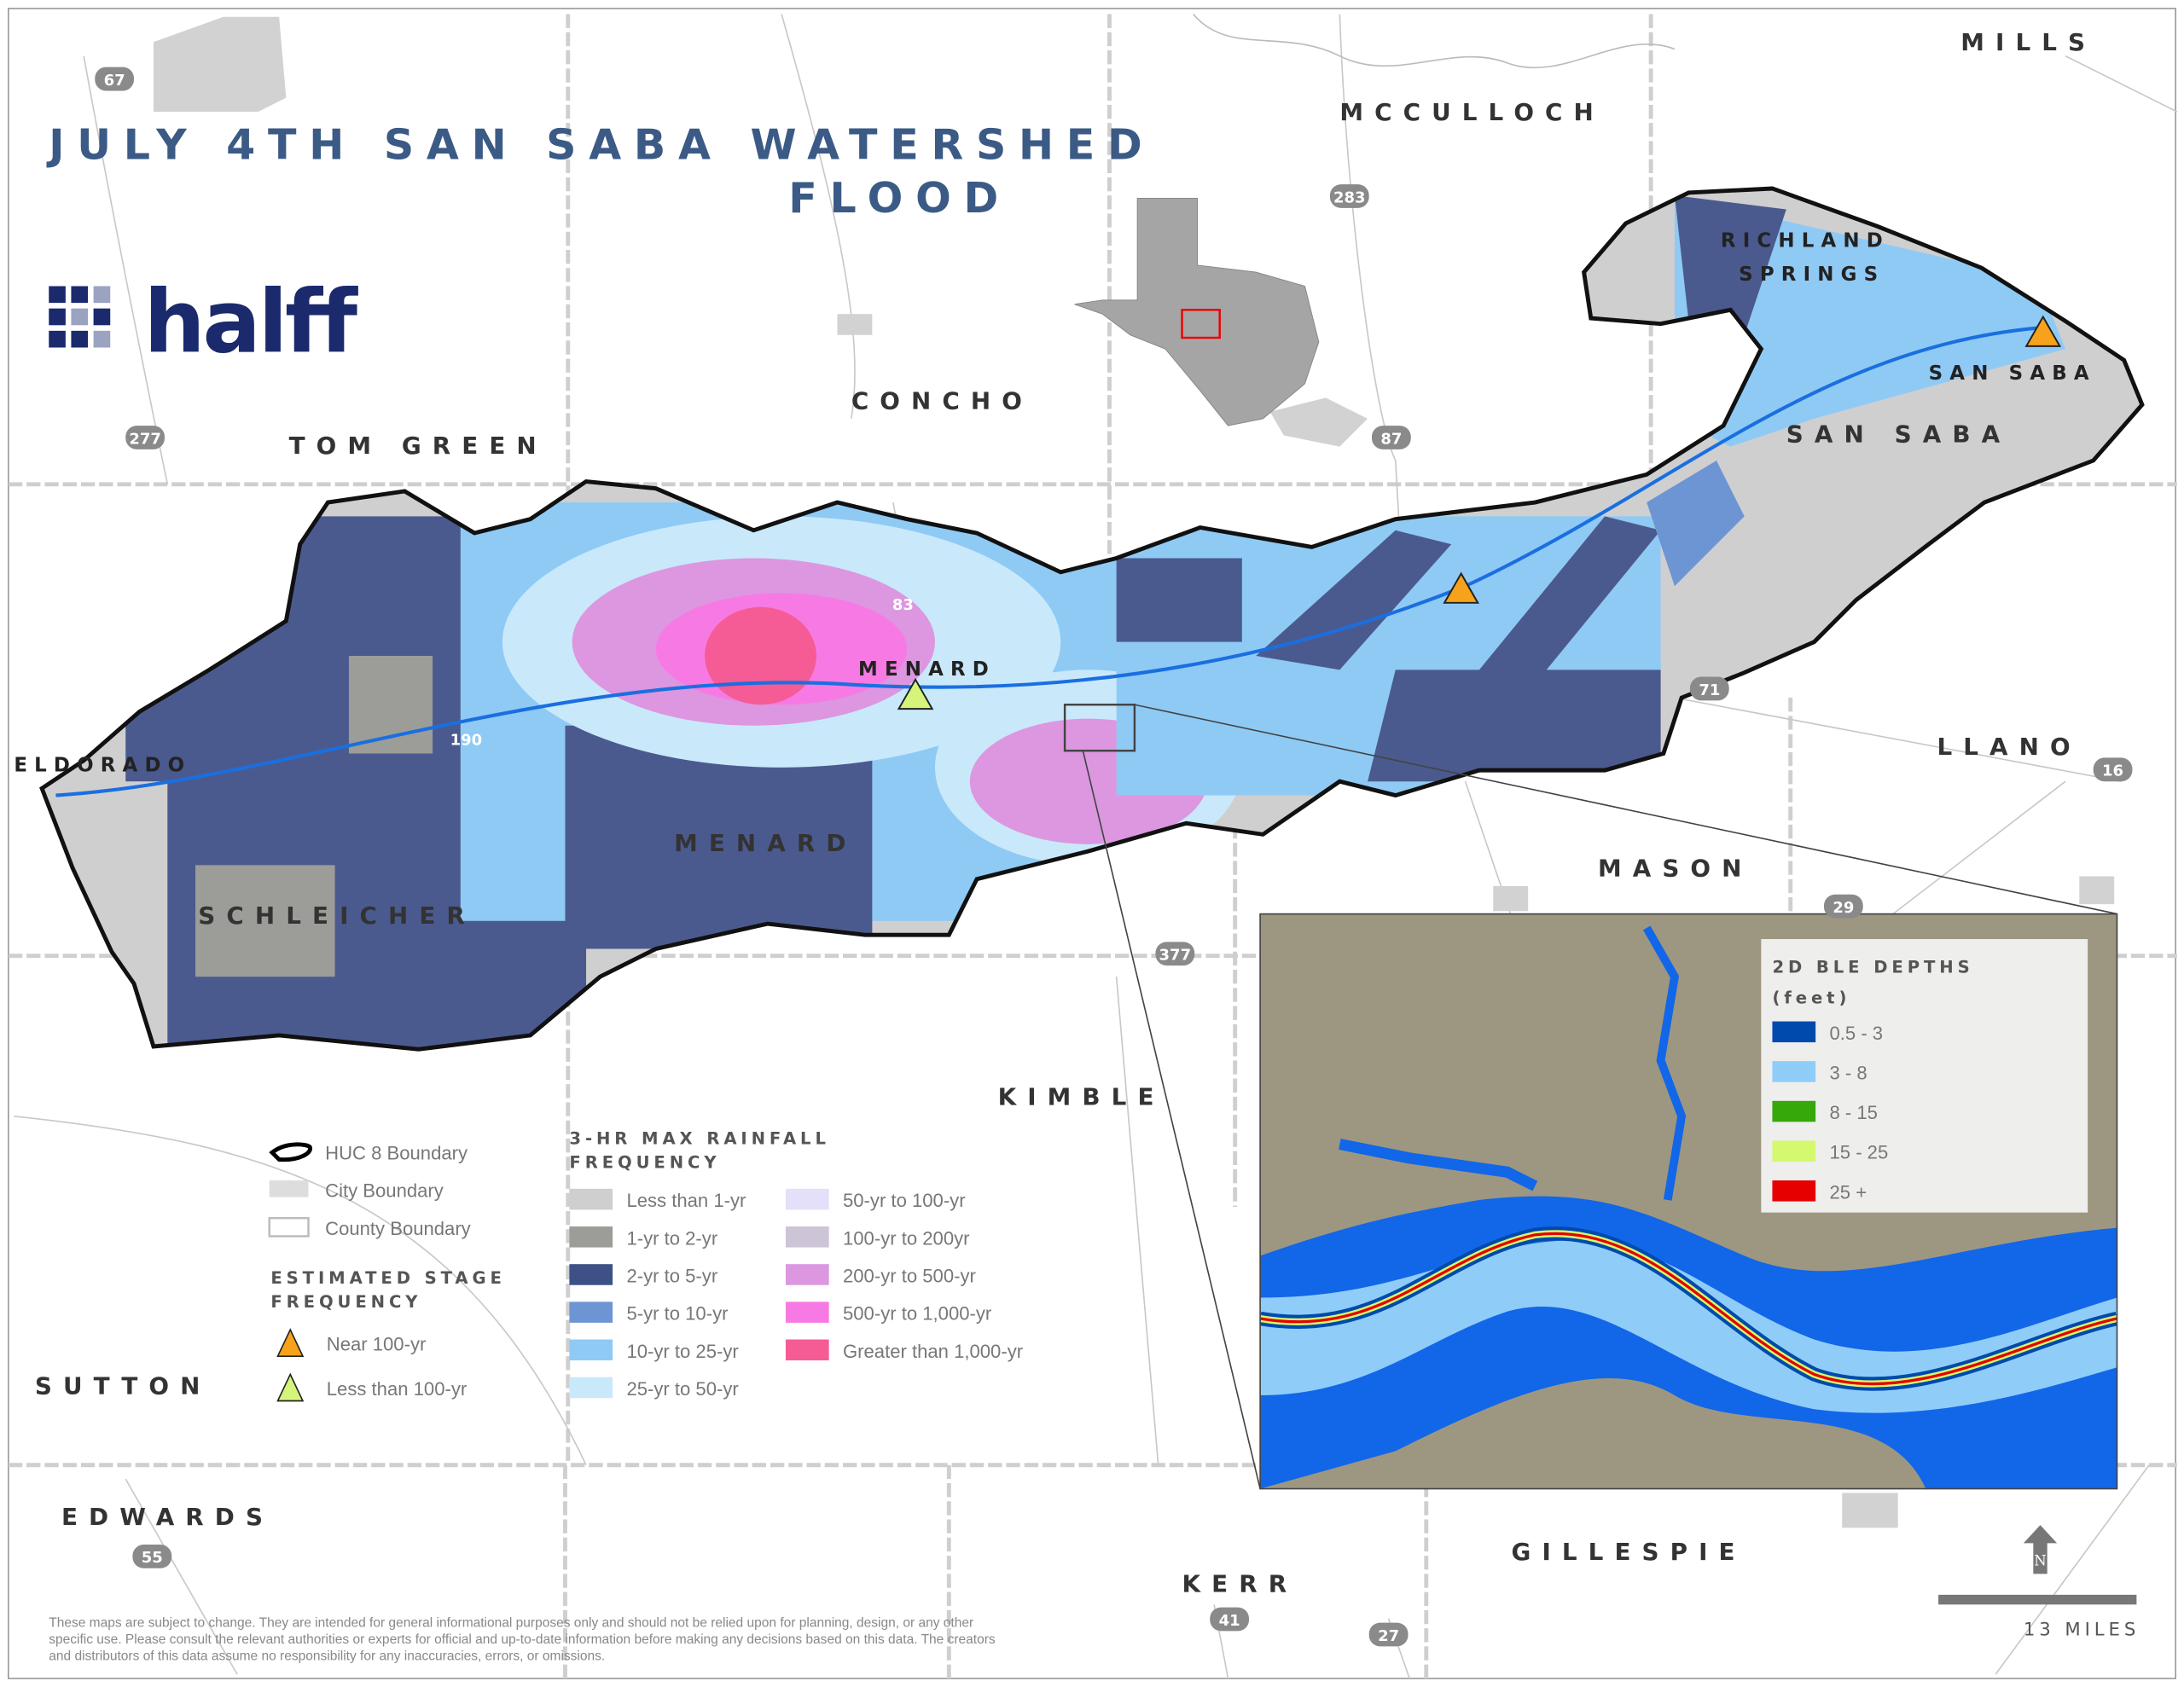 The image size is (2184, 1687). I want to click on county-label-sutton: SUTTON, so click(123, 1386).